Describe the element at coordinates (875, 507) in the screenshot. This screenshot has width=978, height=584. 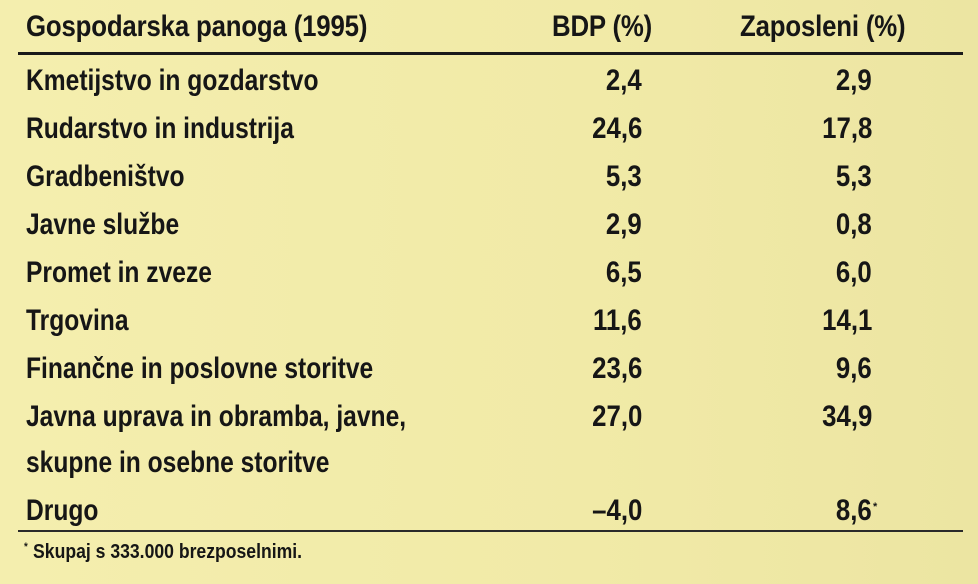
I see `footnote-reference-mark: *` at that location.